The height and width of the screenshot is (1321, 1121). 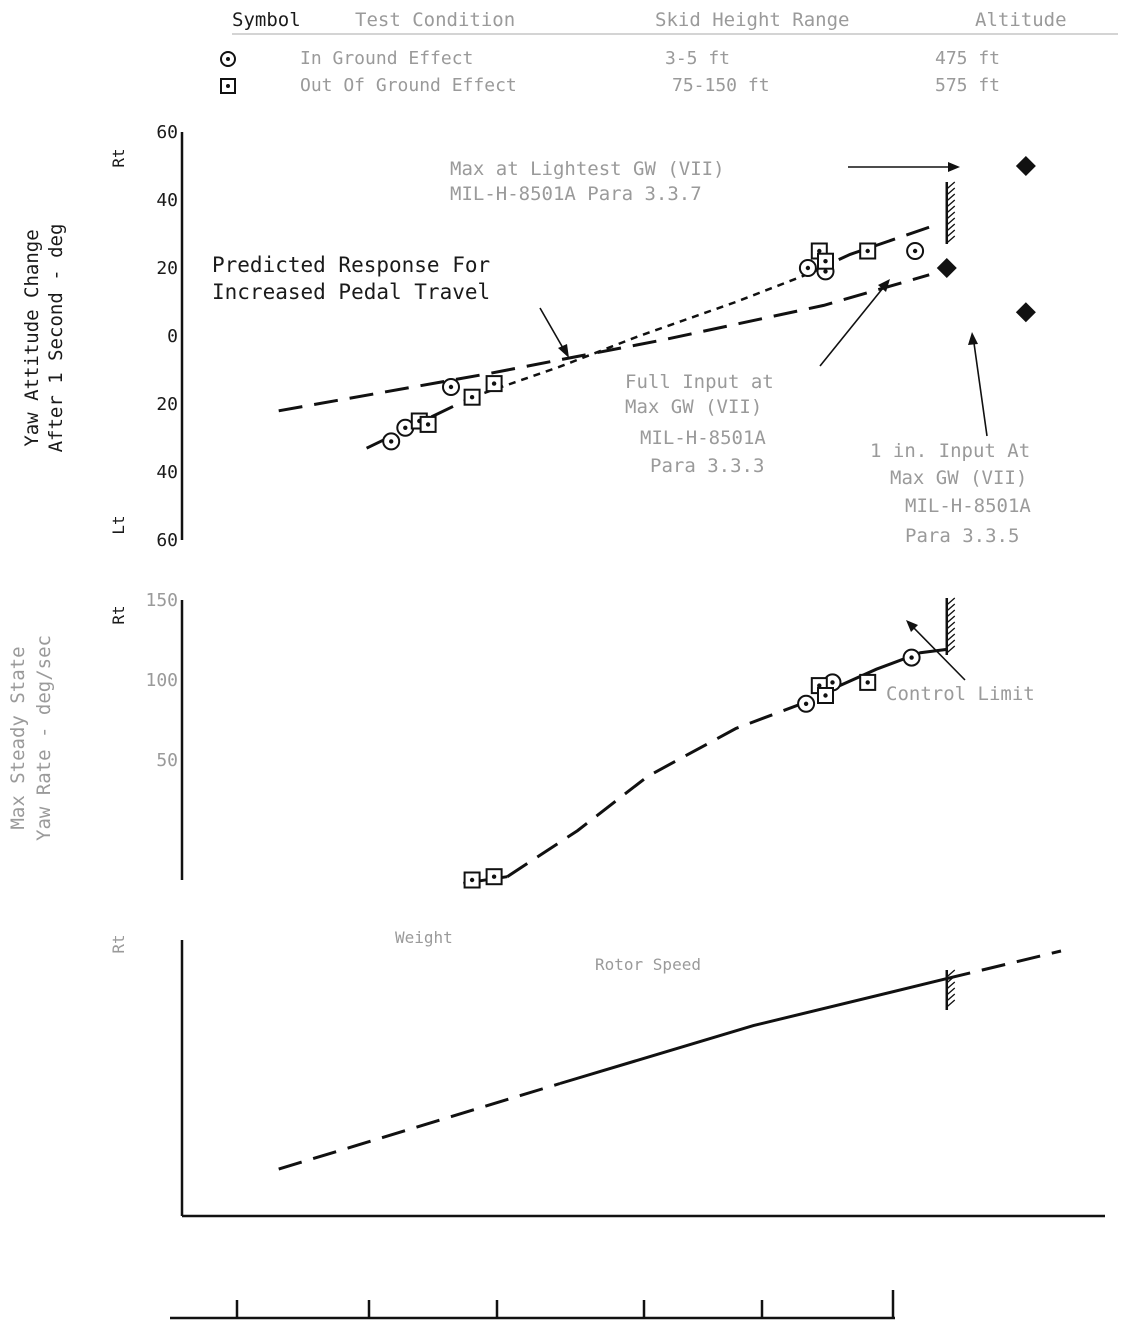 I want to click on top-control-limit, so click(x=951, y=213).